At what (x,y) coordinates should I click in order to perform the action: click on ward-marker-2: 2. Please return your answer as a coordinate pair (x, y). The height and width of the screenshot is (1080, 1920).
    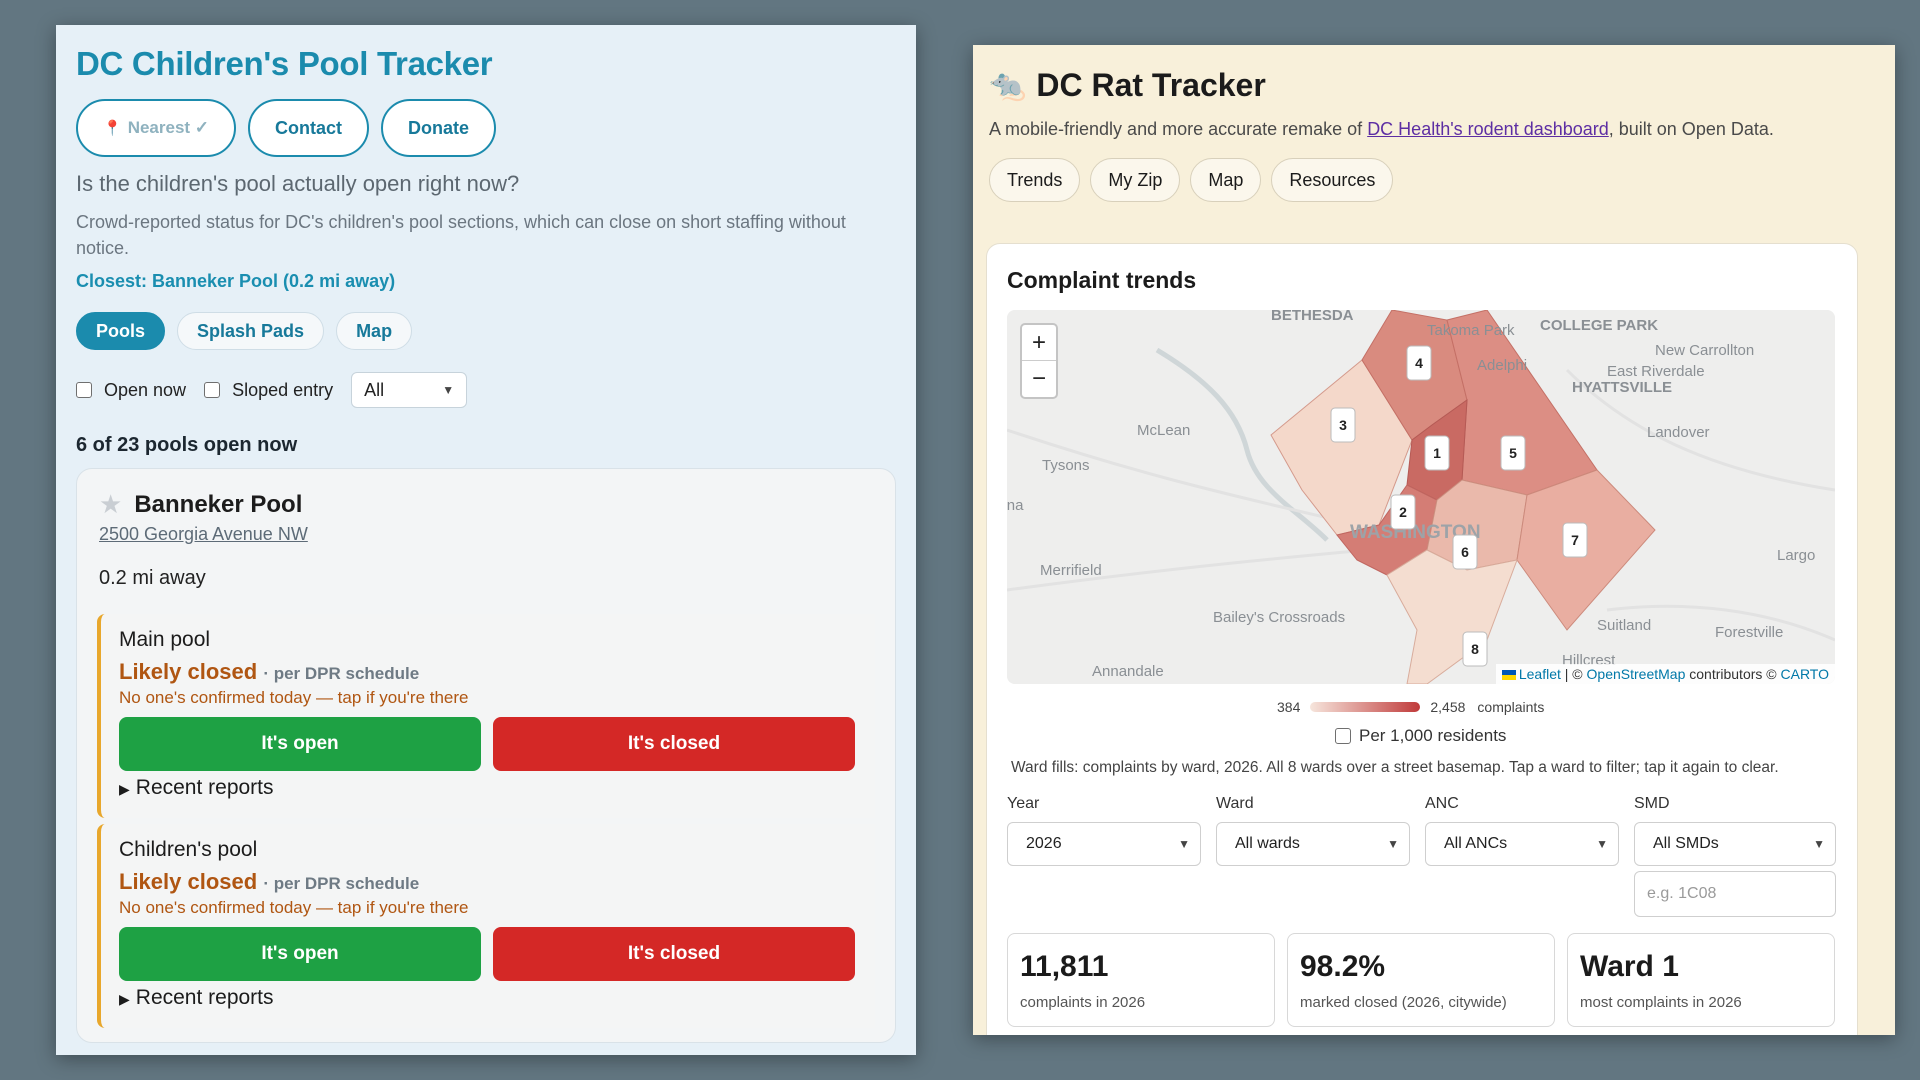
    Looking at the image, I should click on (1403, 512).